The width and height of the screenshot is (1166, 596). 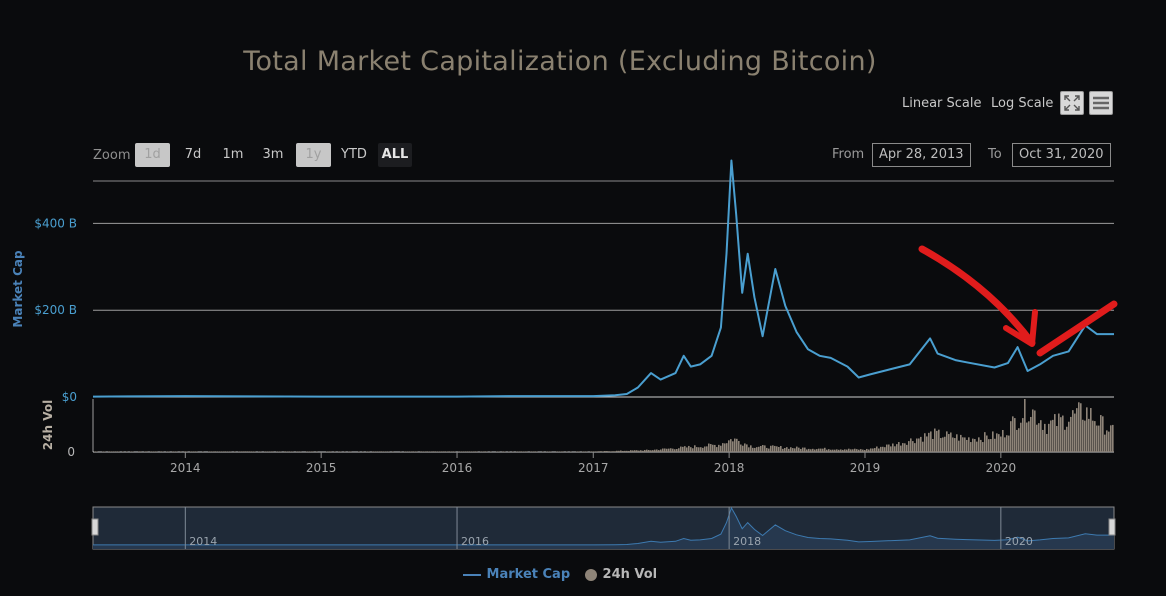 I want to click on menu-button, so click(x=1101, y=103).